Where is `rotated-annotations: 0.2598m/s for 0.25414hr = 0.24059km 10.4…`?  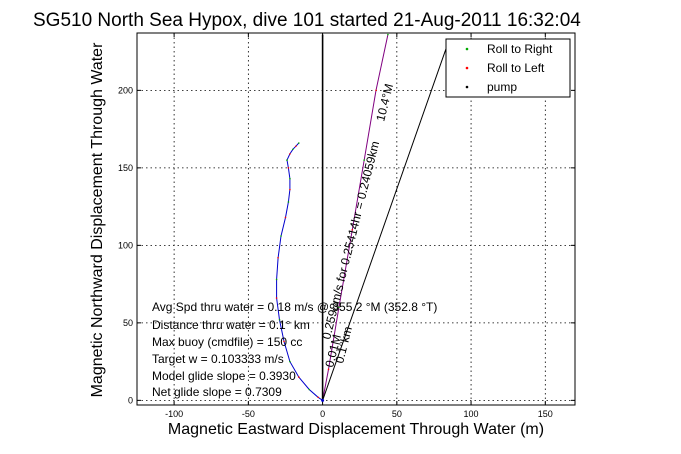 rotated-annotations: 0.2598m/s for 0.25414hr = 0.24059km 10.4… is located at coordinates (357, 225).